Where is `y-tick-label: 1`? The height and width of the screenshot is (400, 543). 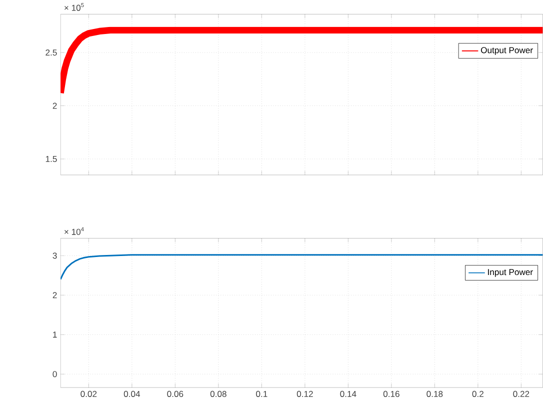
y-tick-label: 1 is located at coordinates (55, 335).